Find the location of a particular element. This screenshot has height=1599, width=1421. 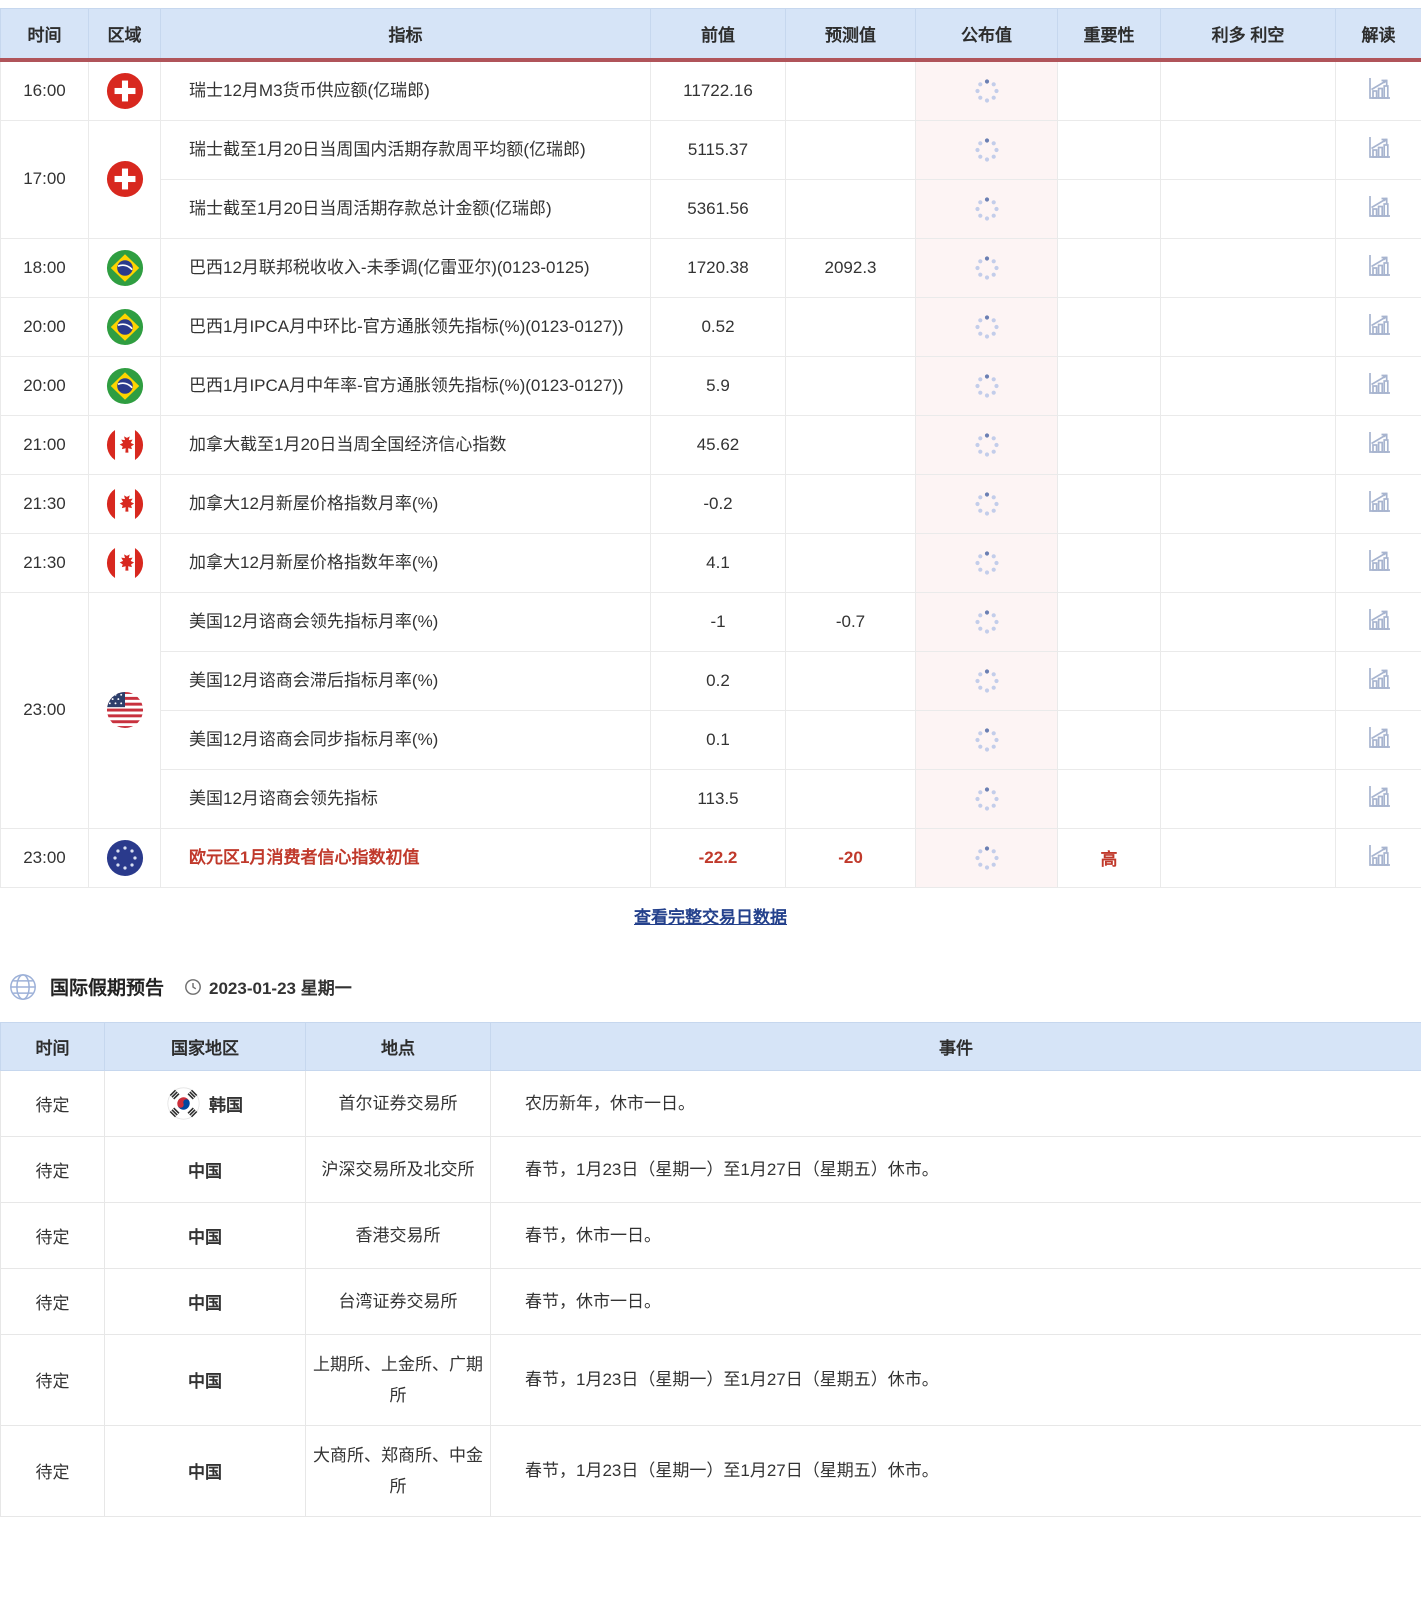

calendar-row: 21:00 加拿大截至1月20日当周全国经济信心指数 45.62 is located at coordinates (710, 444).